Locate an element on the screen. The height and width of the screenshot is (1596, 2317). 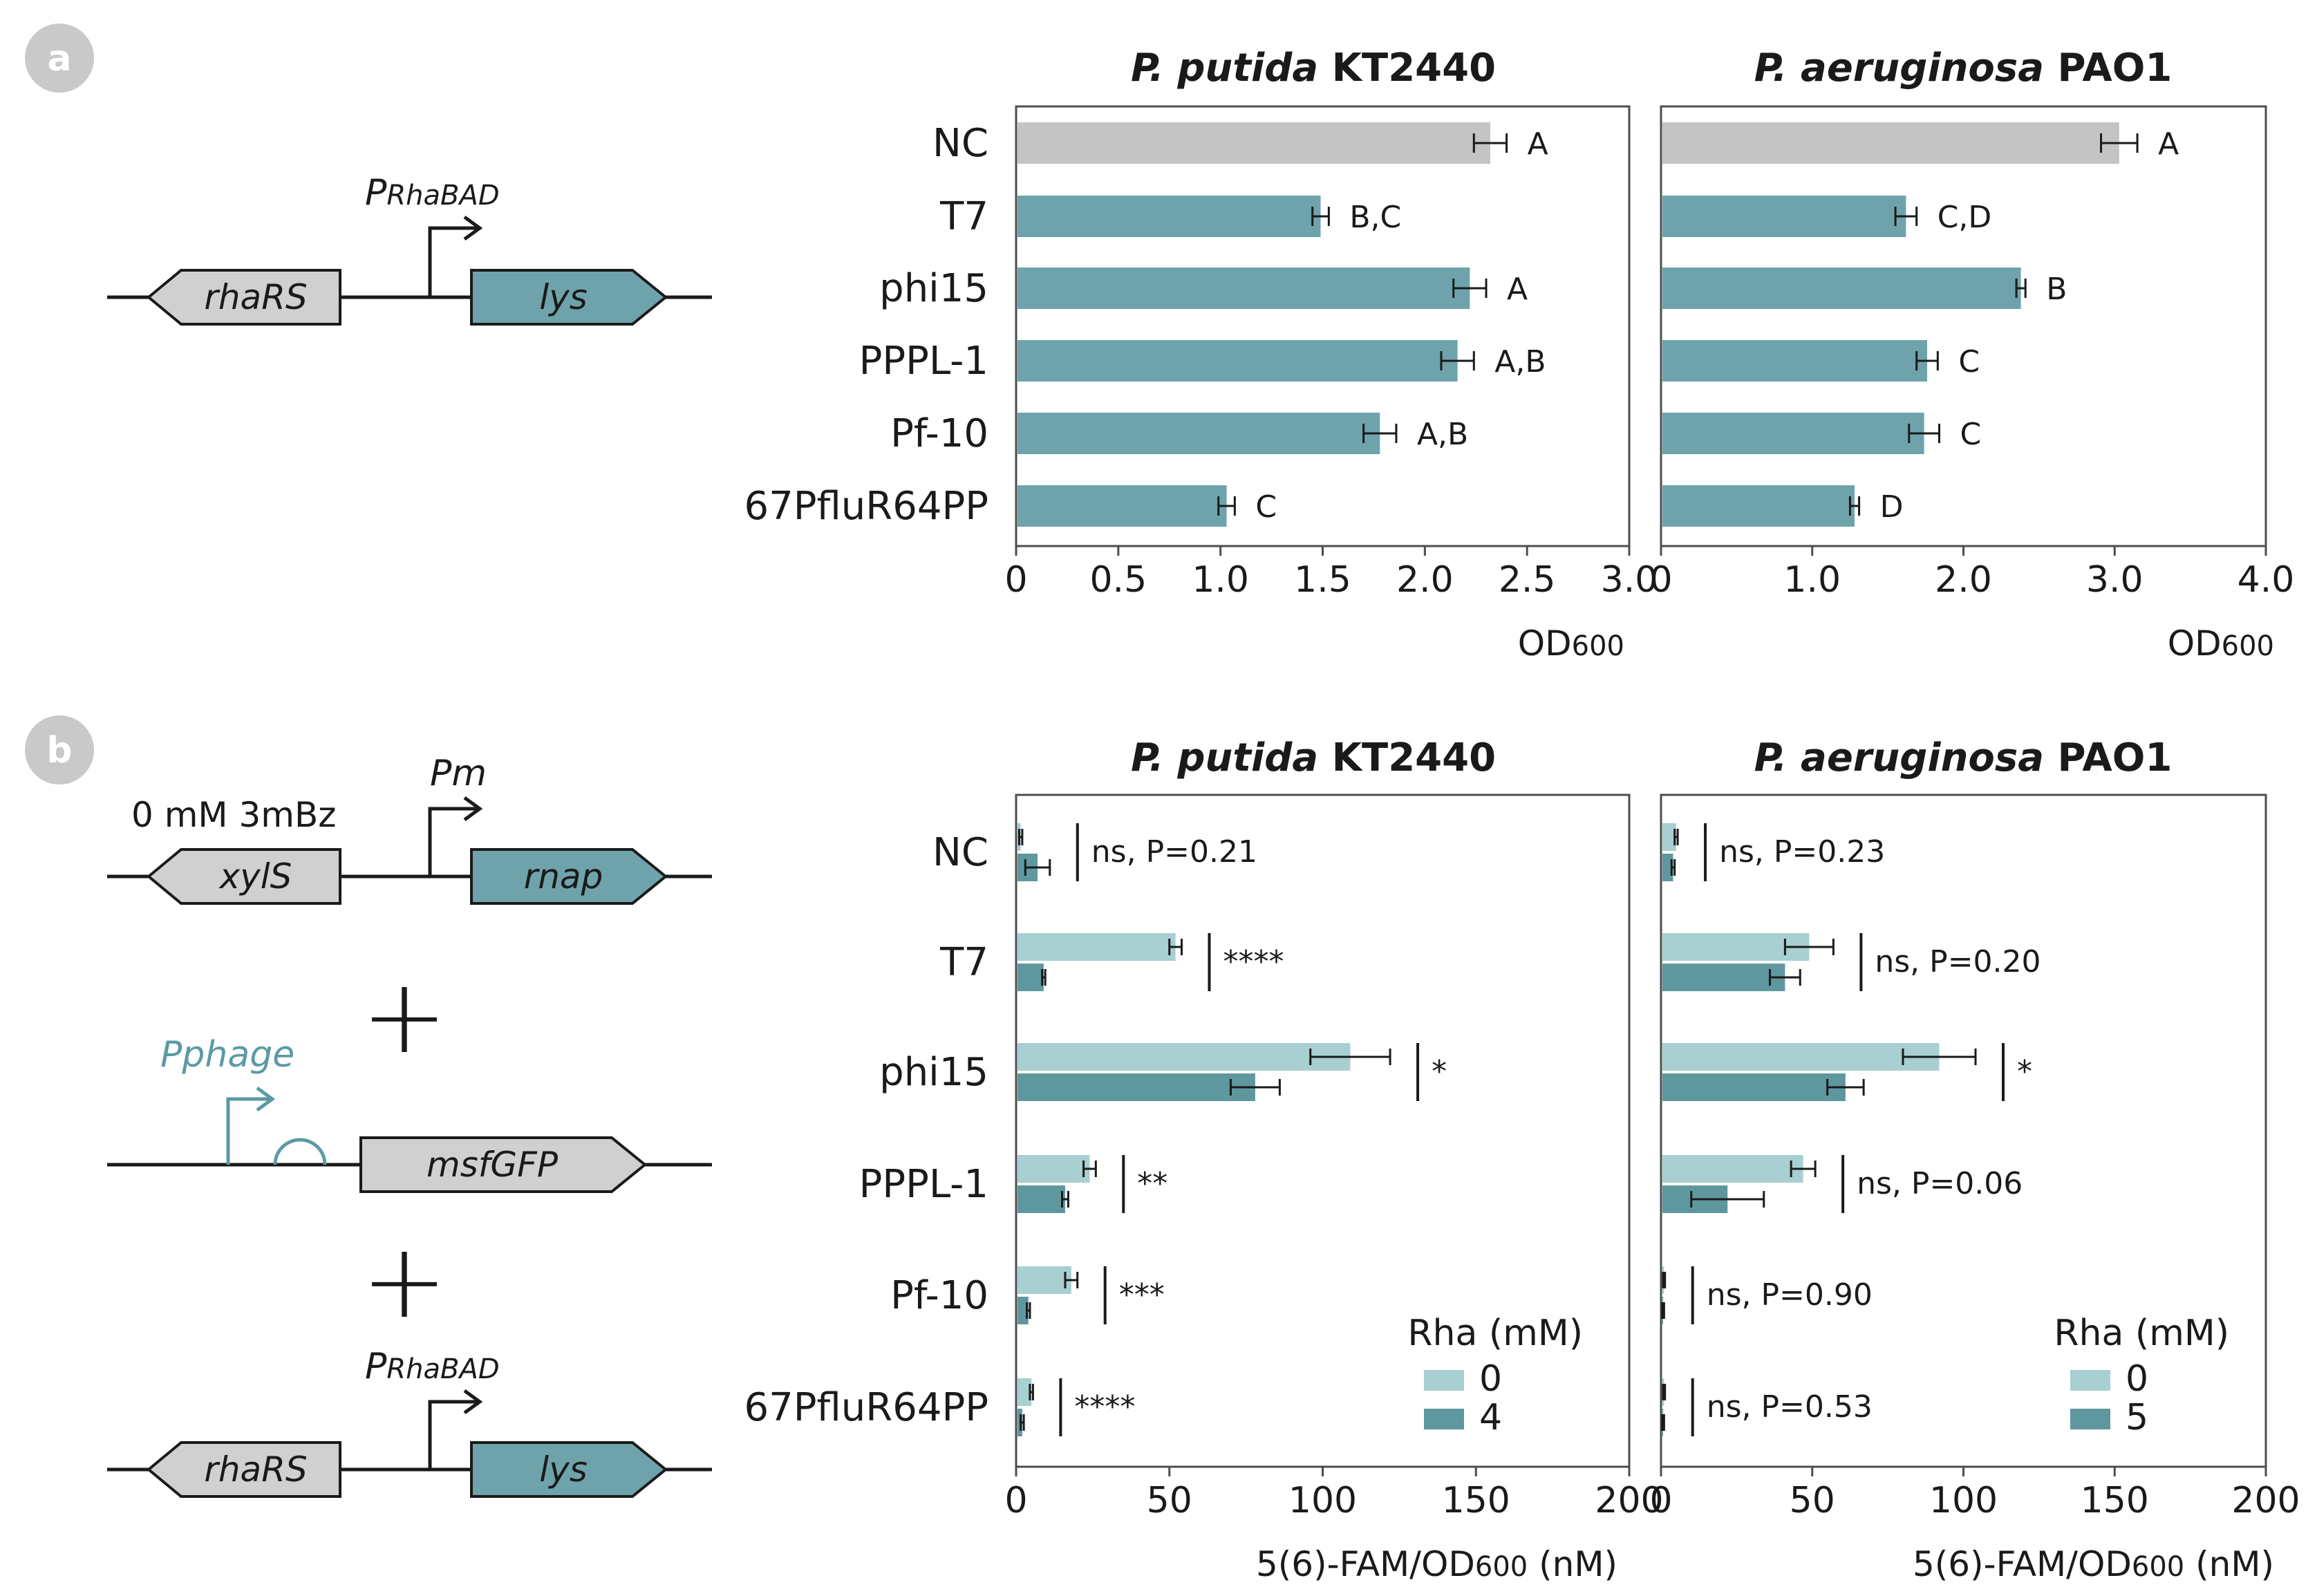
chart-title-strain: PAO1 is located at coordinates (2108, 68).